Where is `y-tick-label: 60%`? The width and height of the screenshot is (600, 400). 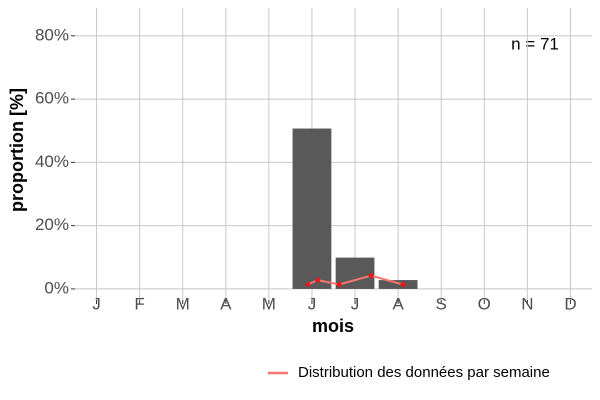 y-tick-label: 60% is located at coordinates (52, 98).